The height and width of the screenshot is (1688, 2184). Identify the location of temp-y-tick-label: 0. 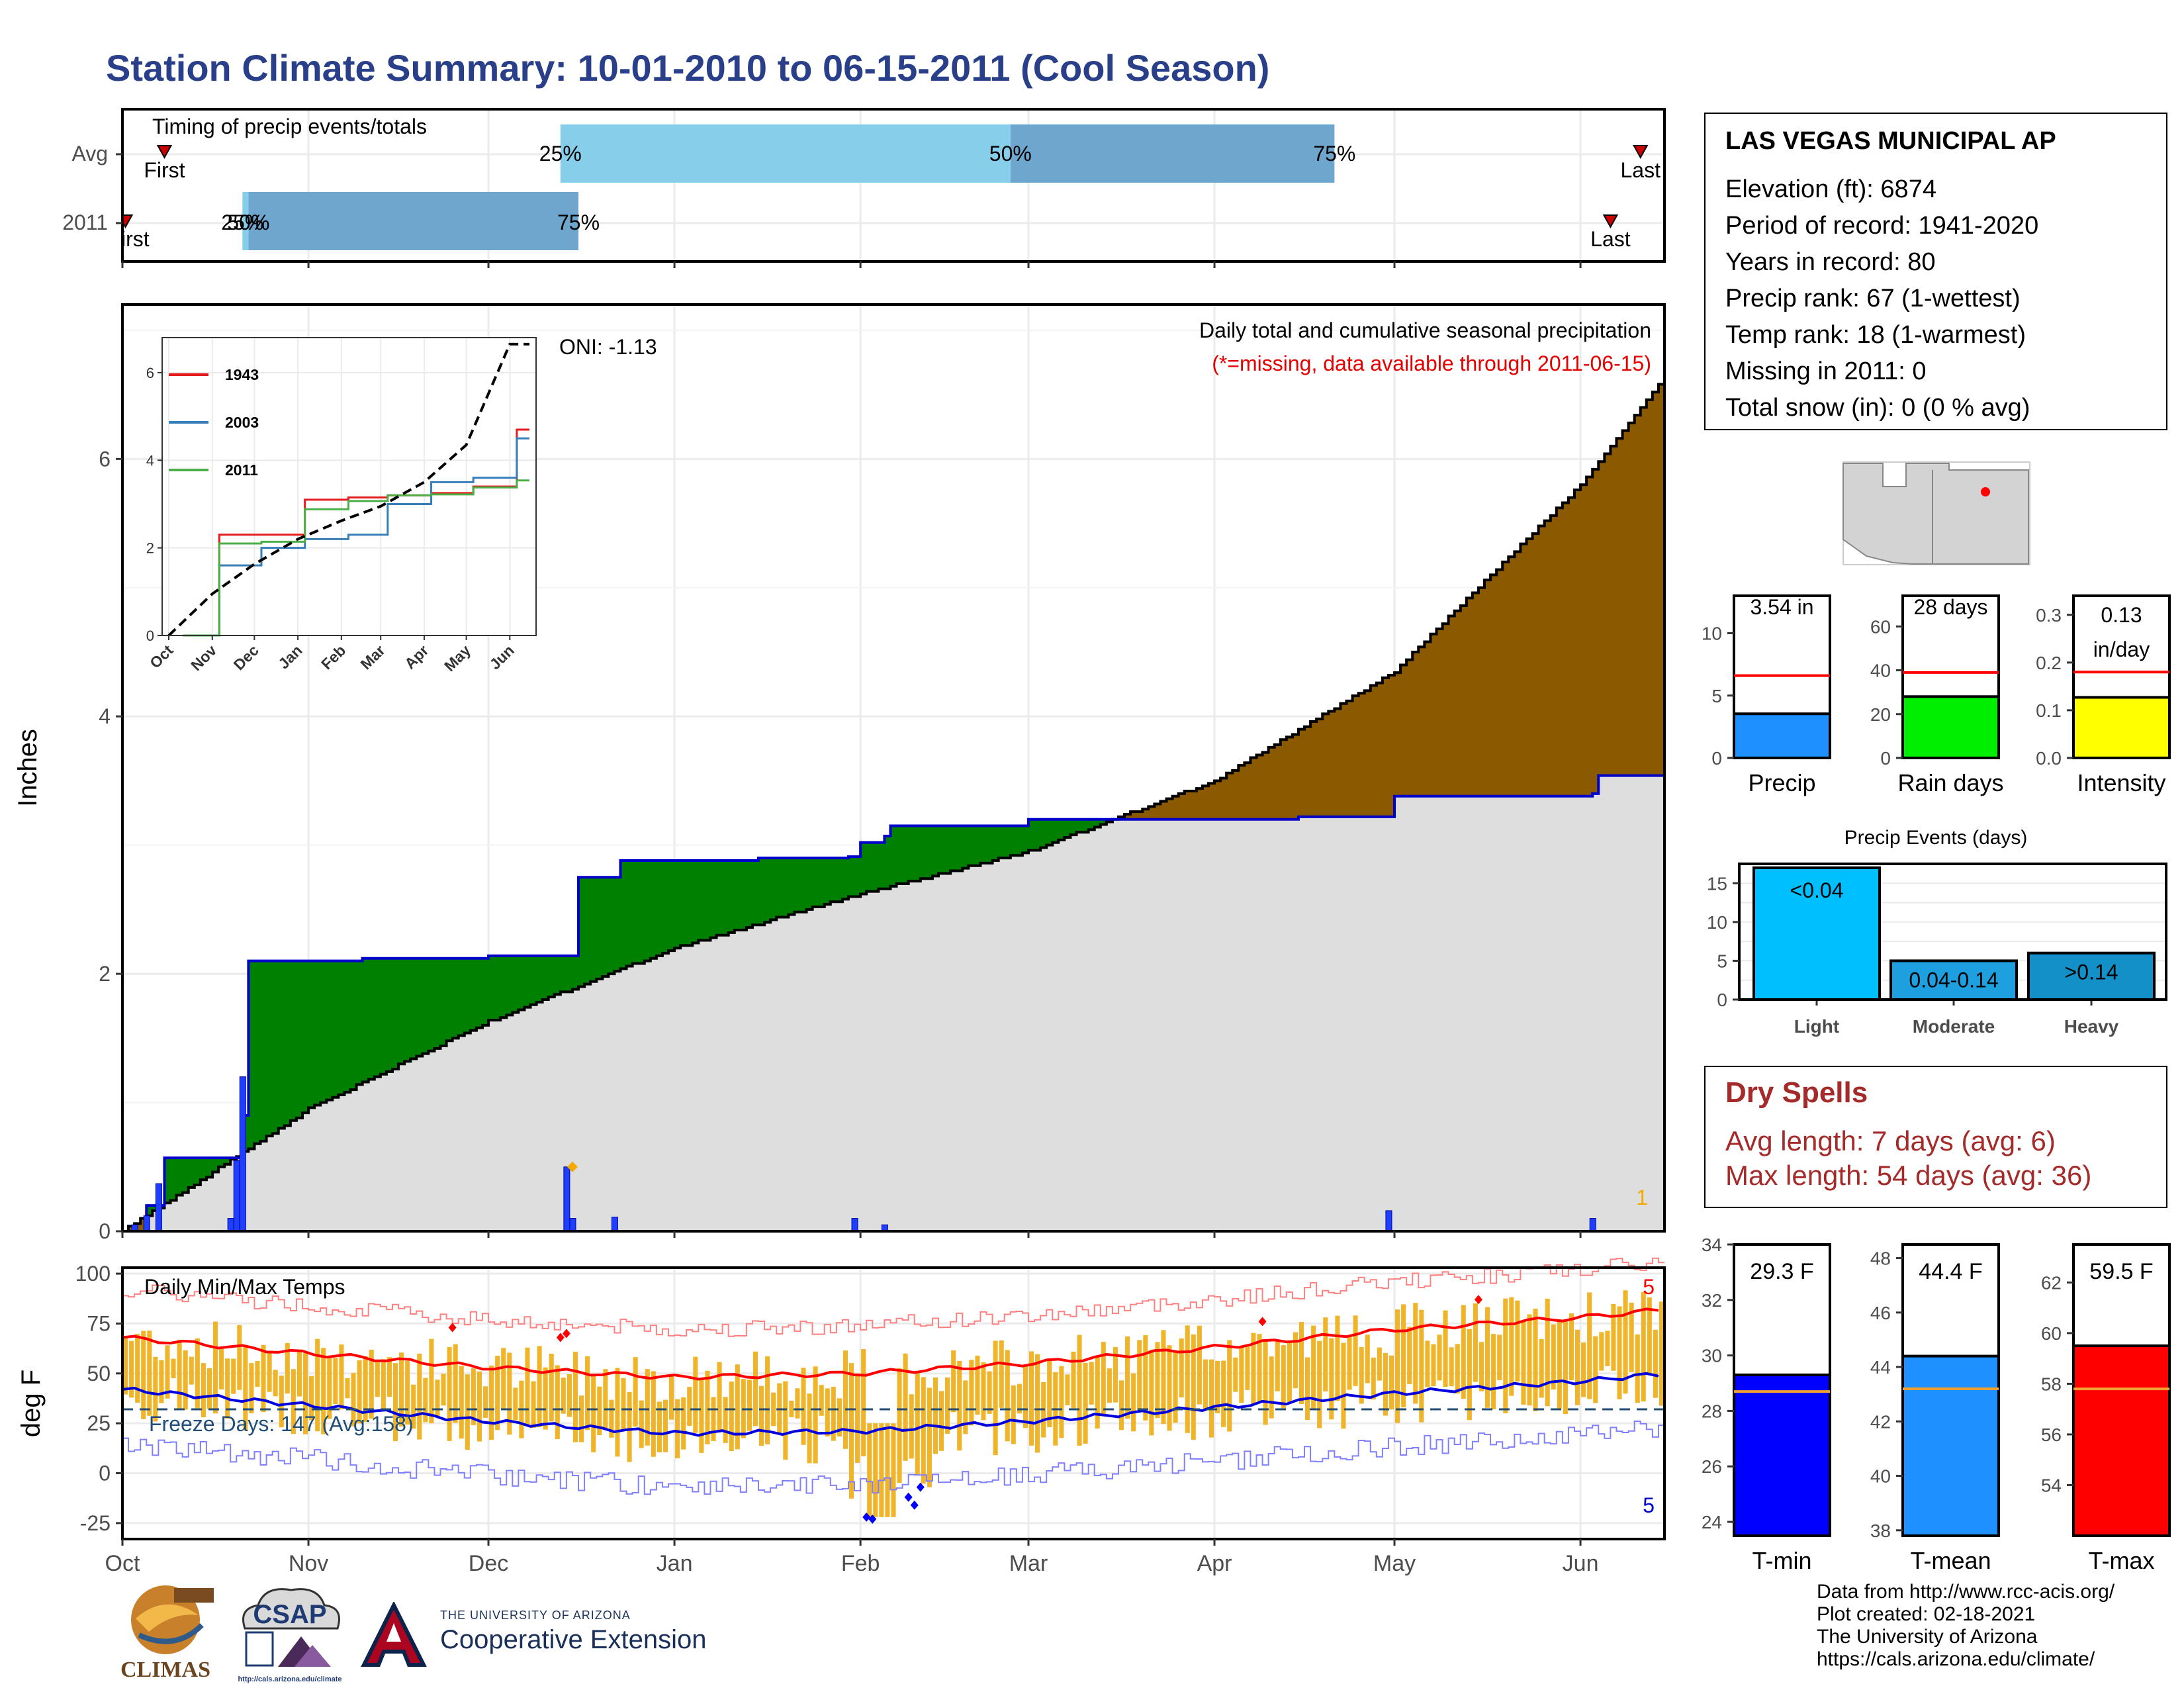
(105, 1473).